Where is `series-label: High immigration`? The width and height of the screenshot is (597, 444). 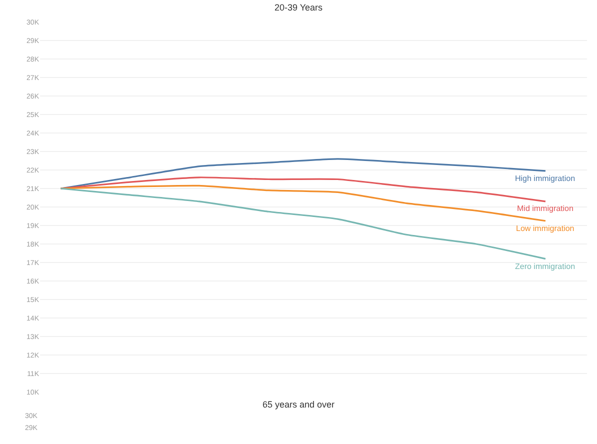 series-label: High immigration is located at coordinates (545, 178).